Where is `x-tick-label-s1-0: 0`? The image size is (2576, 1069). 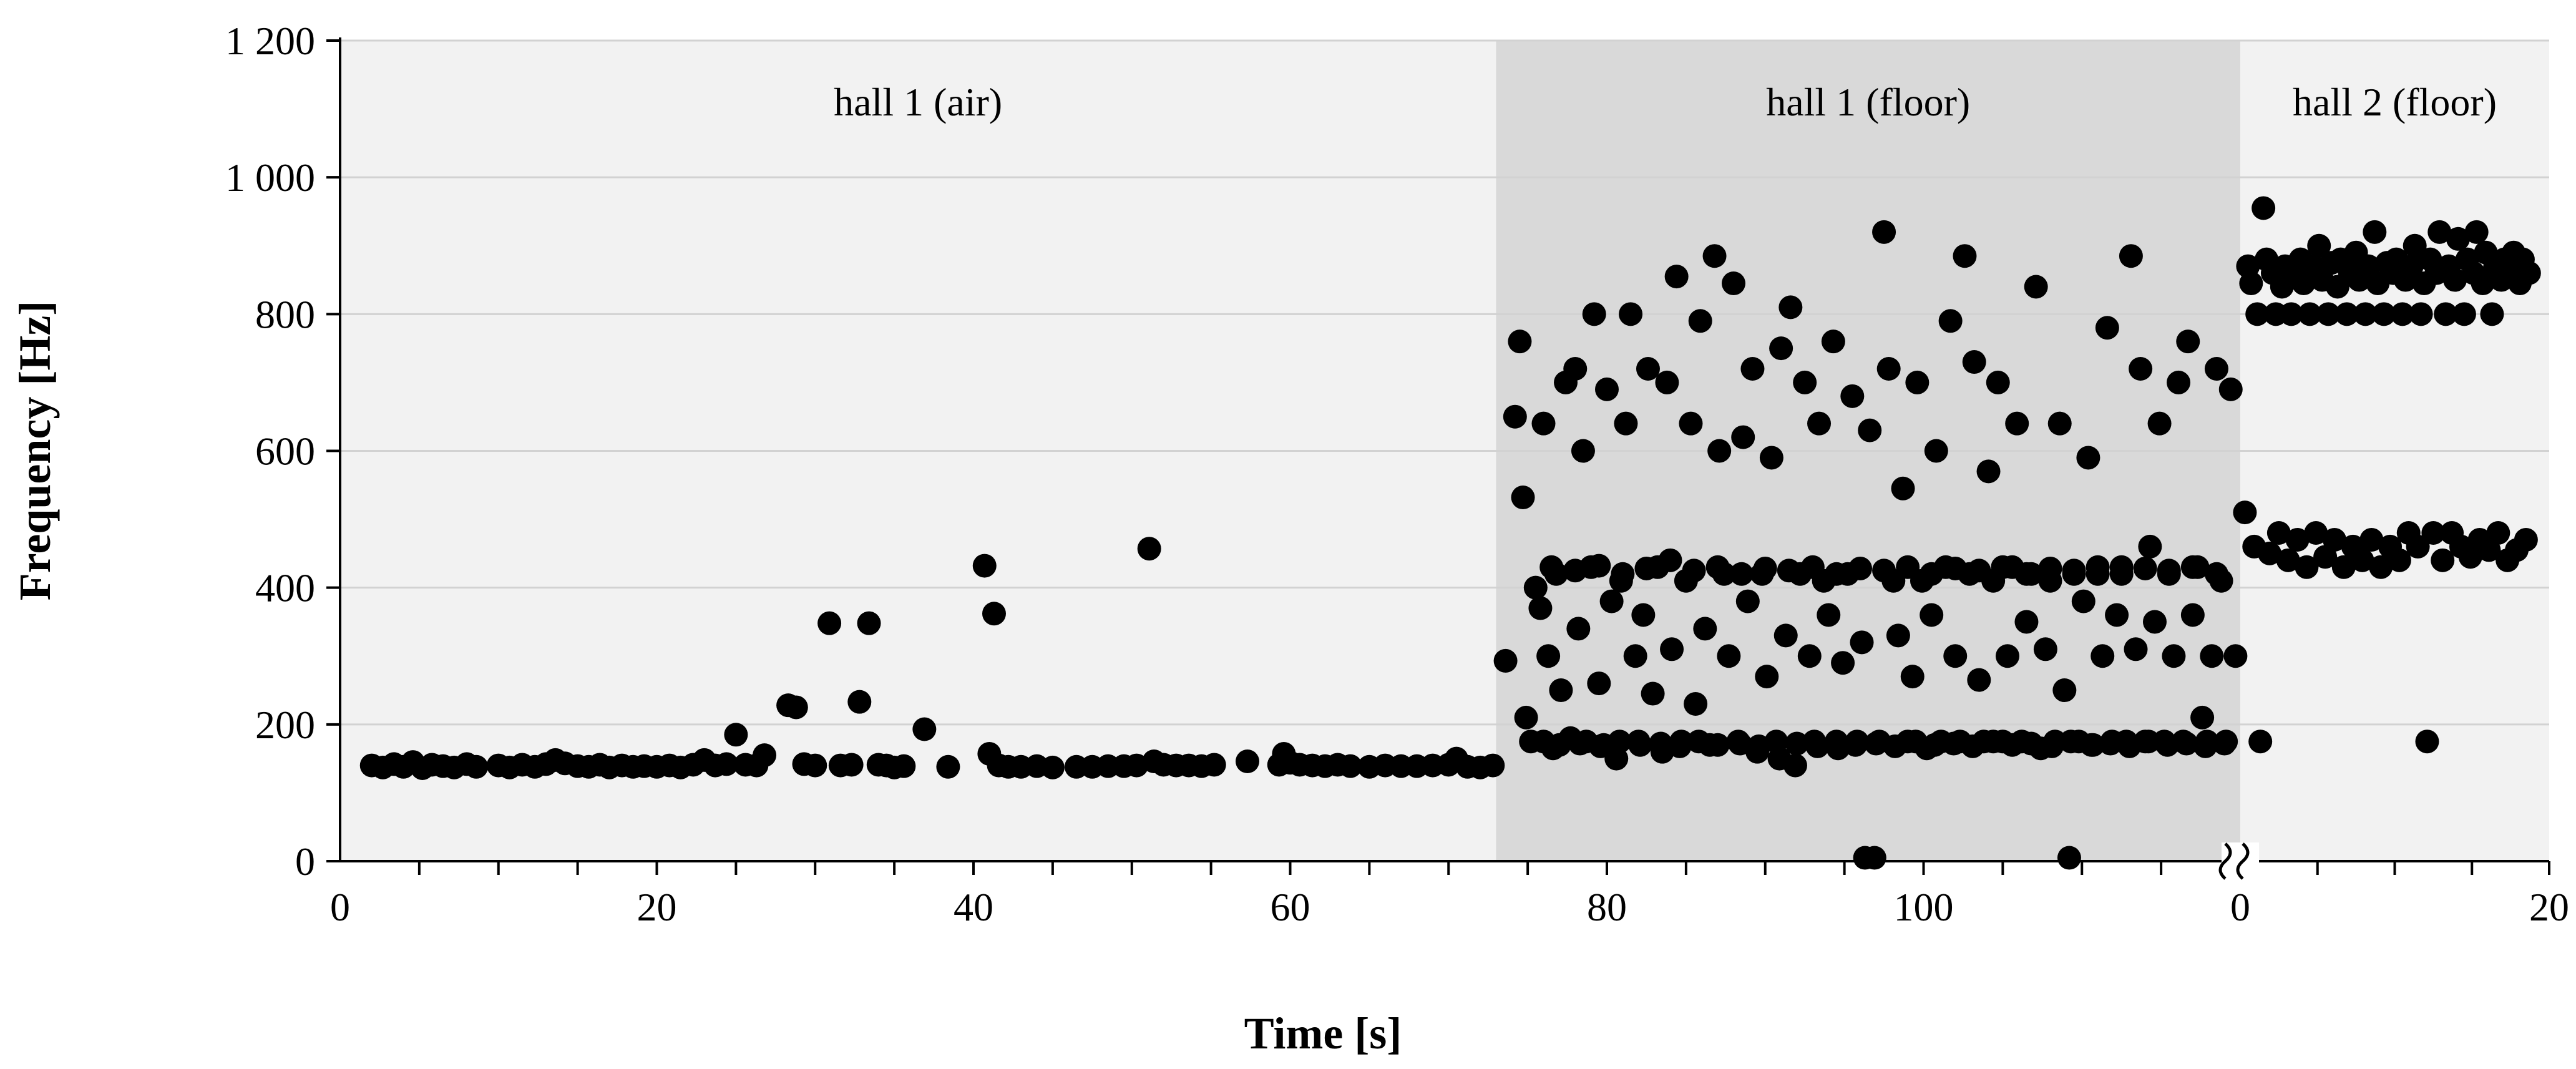
x-tick-label-s1-0: 0 is located at coordinates (2240, 907).